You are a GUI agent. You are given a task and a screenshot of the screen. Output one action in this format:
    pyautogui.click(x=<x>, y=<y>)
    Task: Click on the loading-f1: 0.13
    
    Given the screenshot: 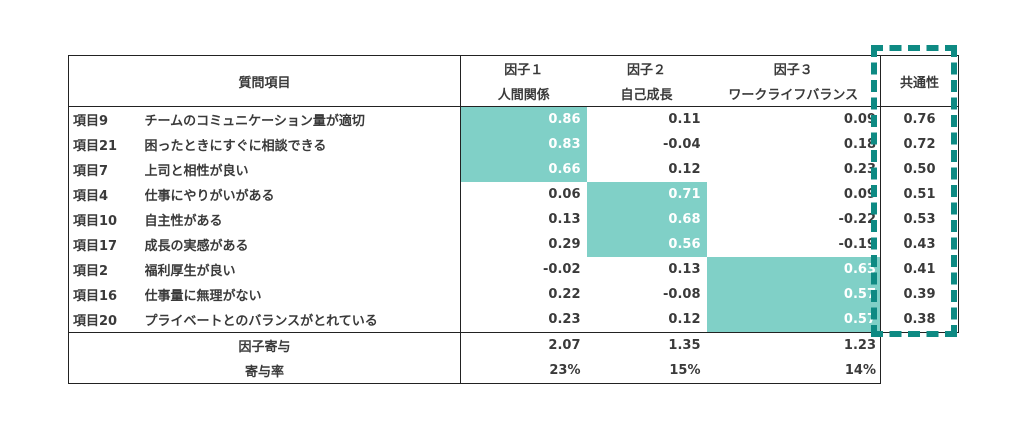 What is the action you would take?
    pyautogui.click(x=564, y=219)
    